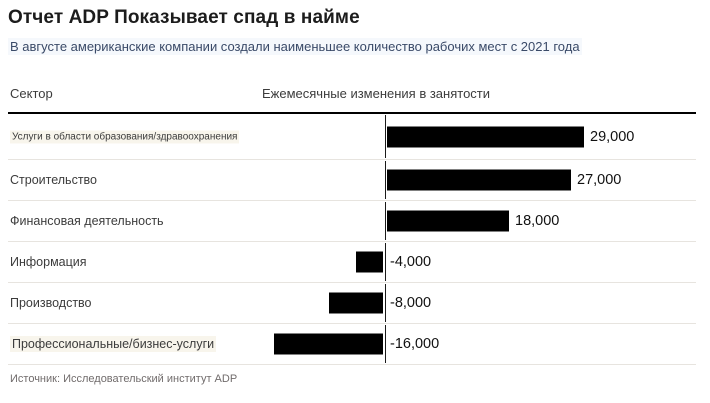 The image size is (710, 403). I want to click on source-note: Источник: Исследовательский институт ADP, so click(124, 379).